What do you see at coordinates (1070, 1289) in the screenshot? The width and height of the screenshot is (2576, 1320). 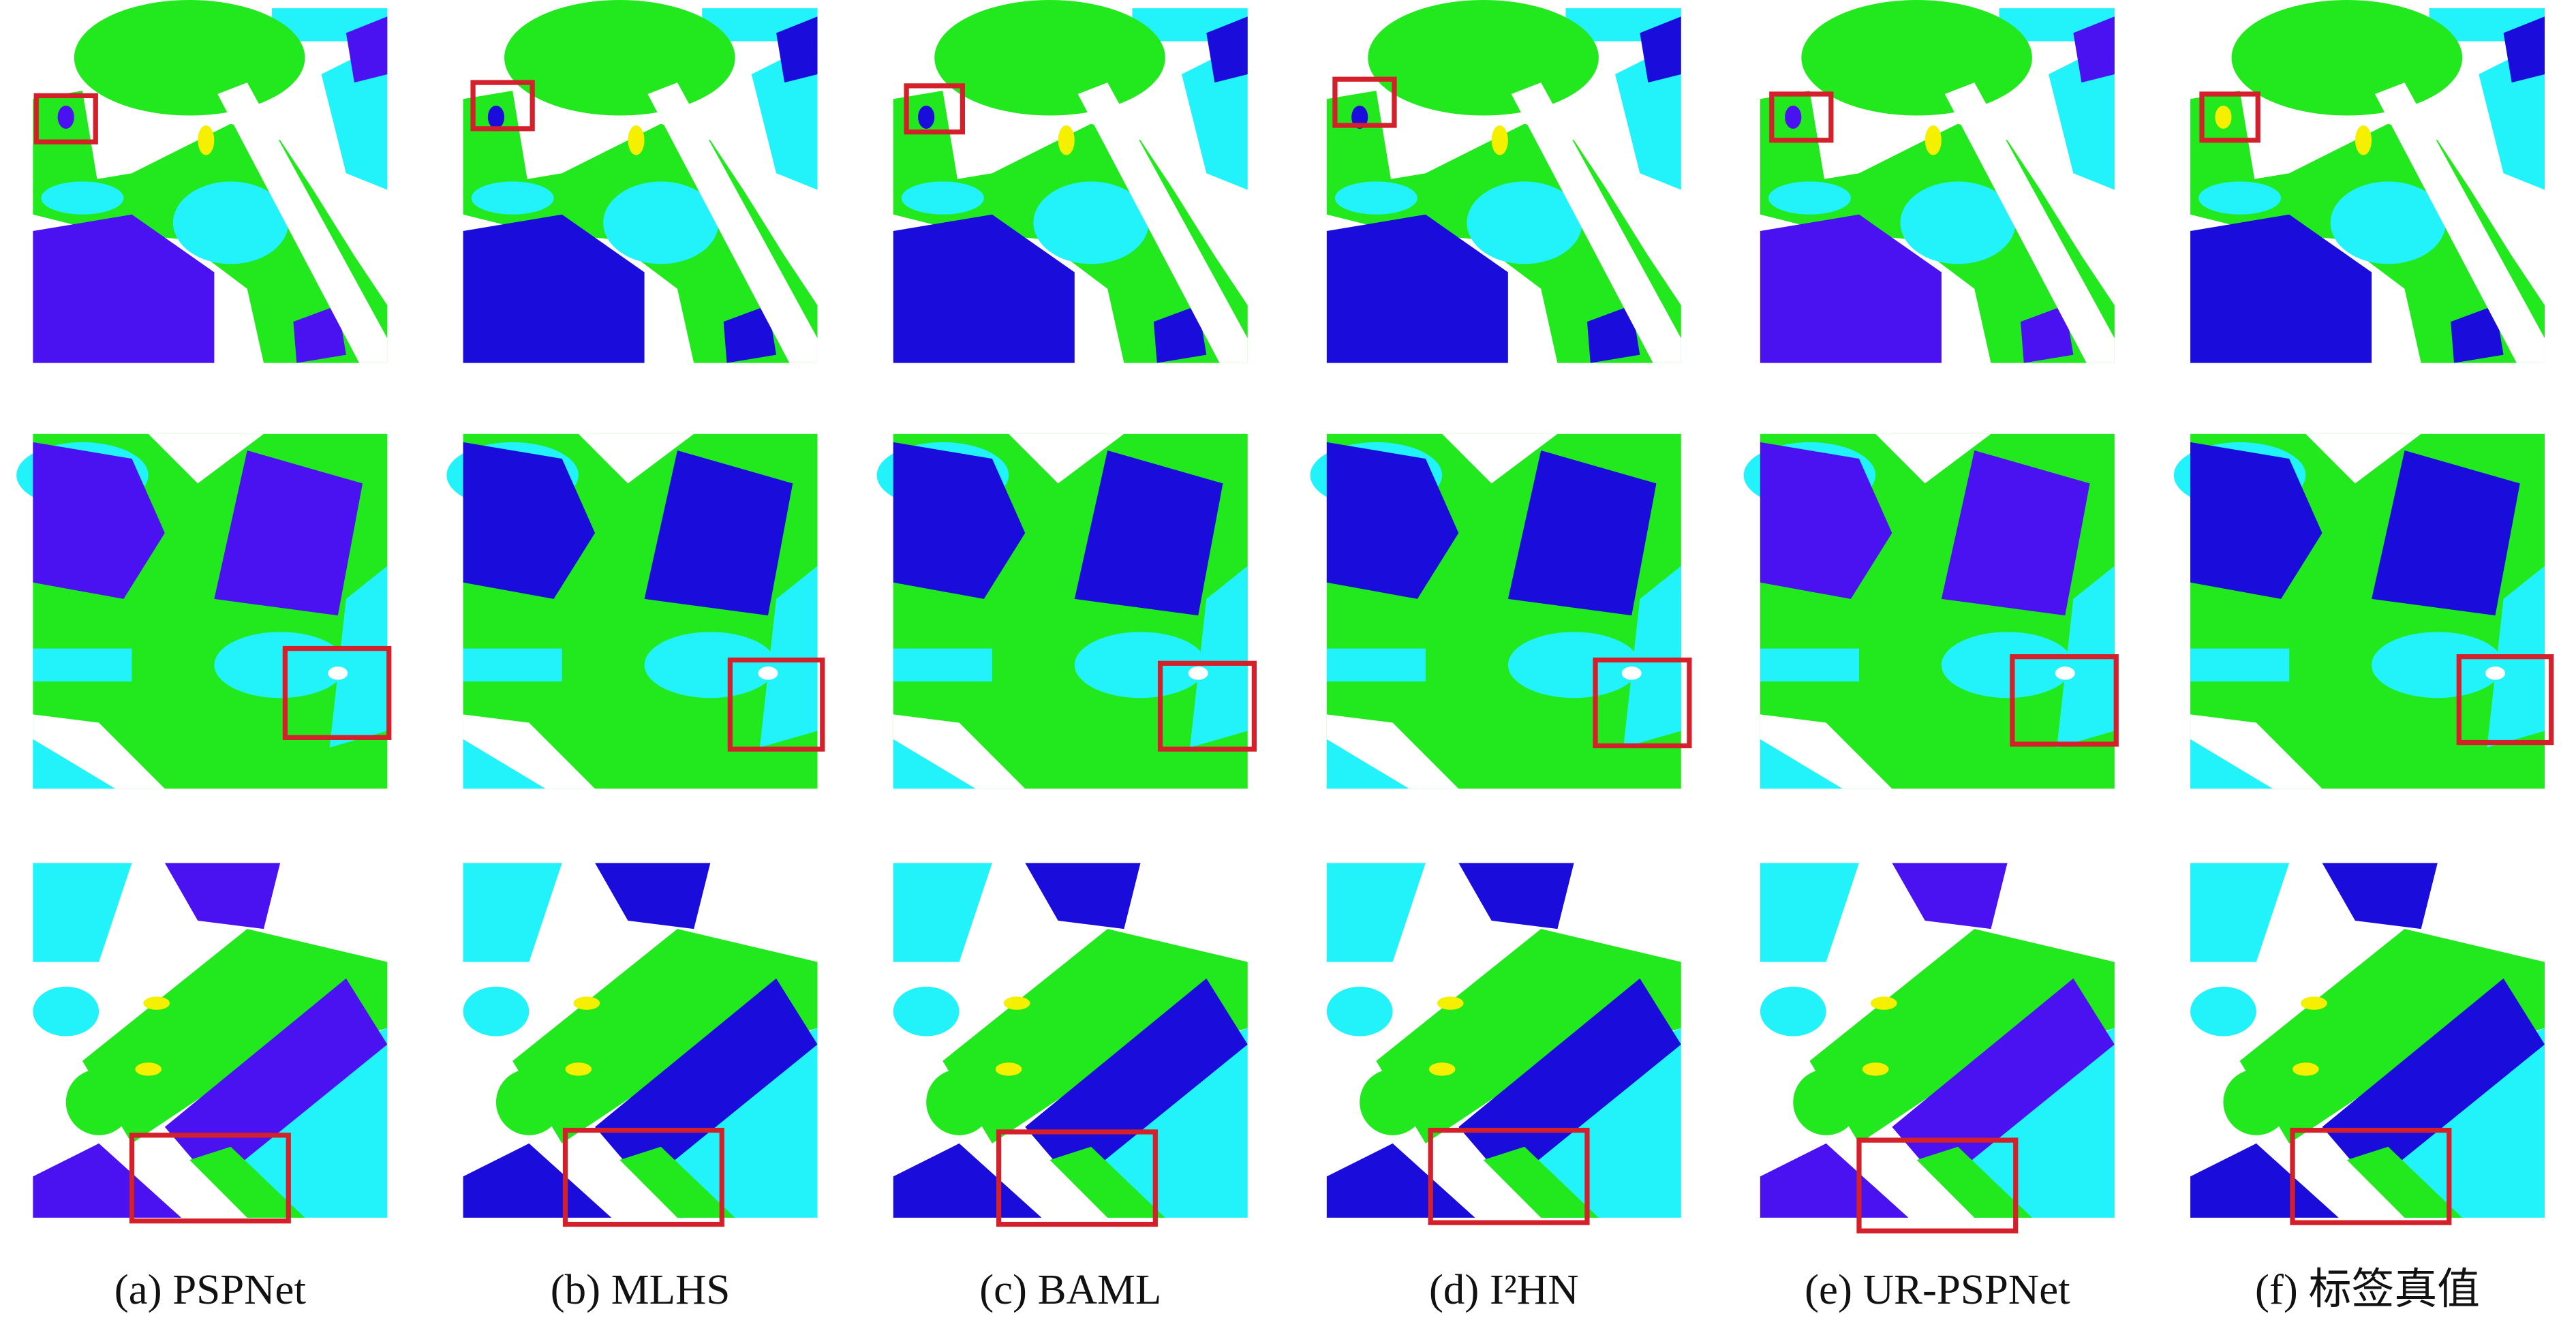 I see `caption: (c) BAML` at bounding box center [1070, 1289].